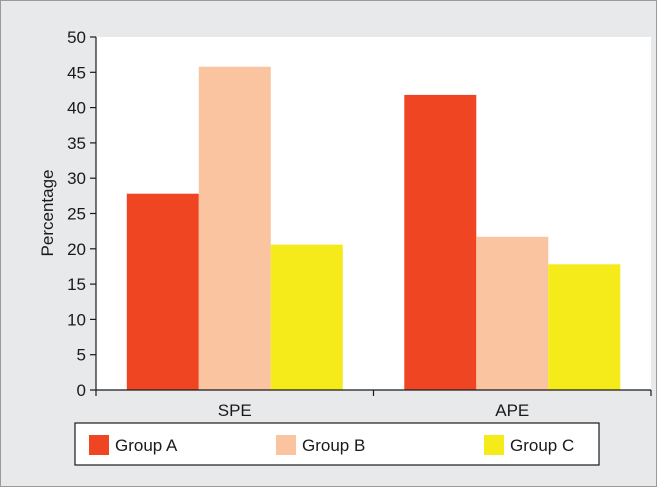  Describe the element at coordinates (76, 319) in the screenshot. I see `y-tick-label: 10` at that location.